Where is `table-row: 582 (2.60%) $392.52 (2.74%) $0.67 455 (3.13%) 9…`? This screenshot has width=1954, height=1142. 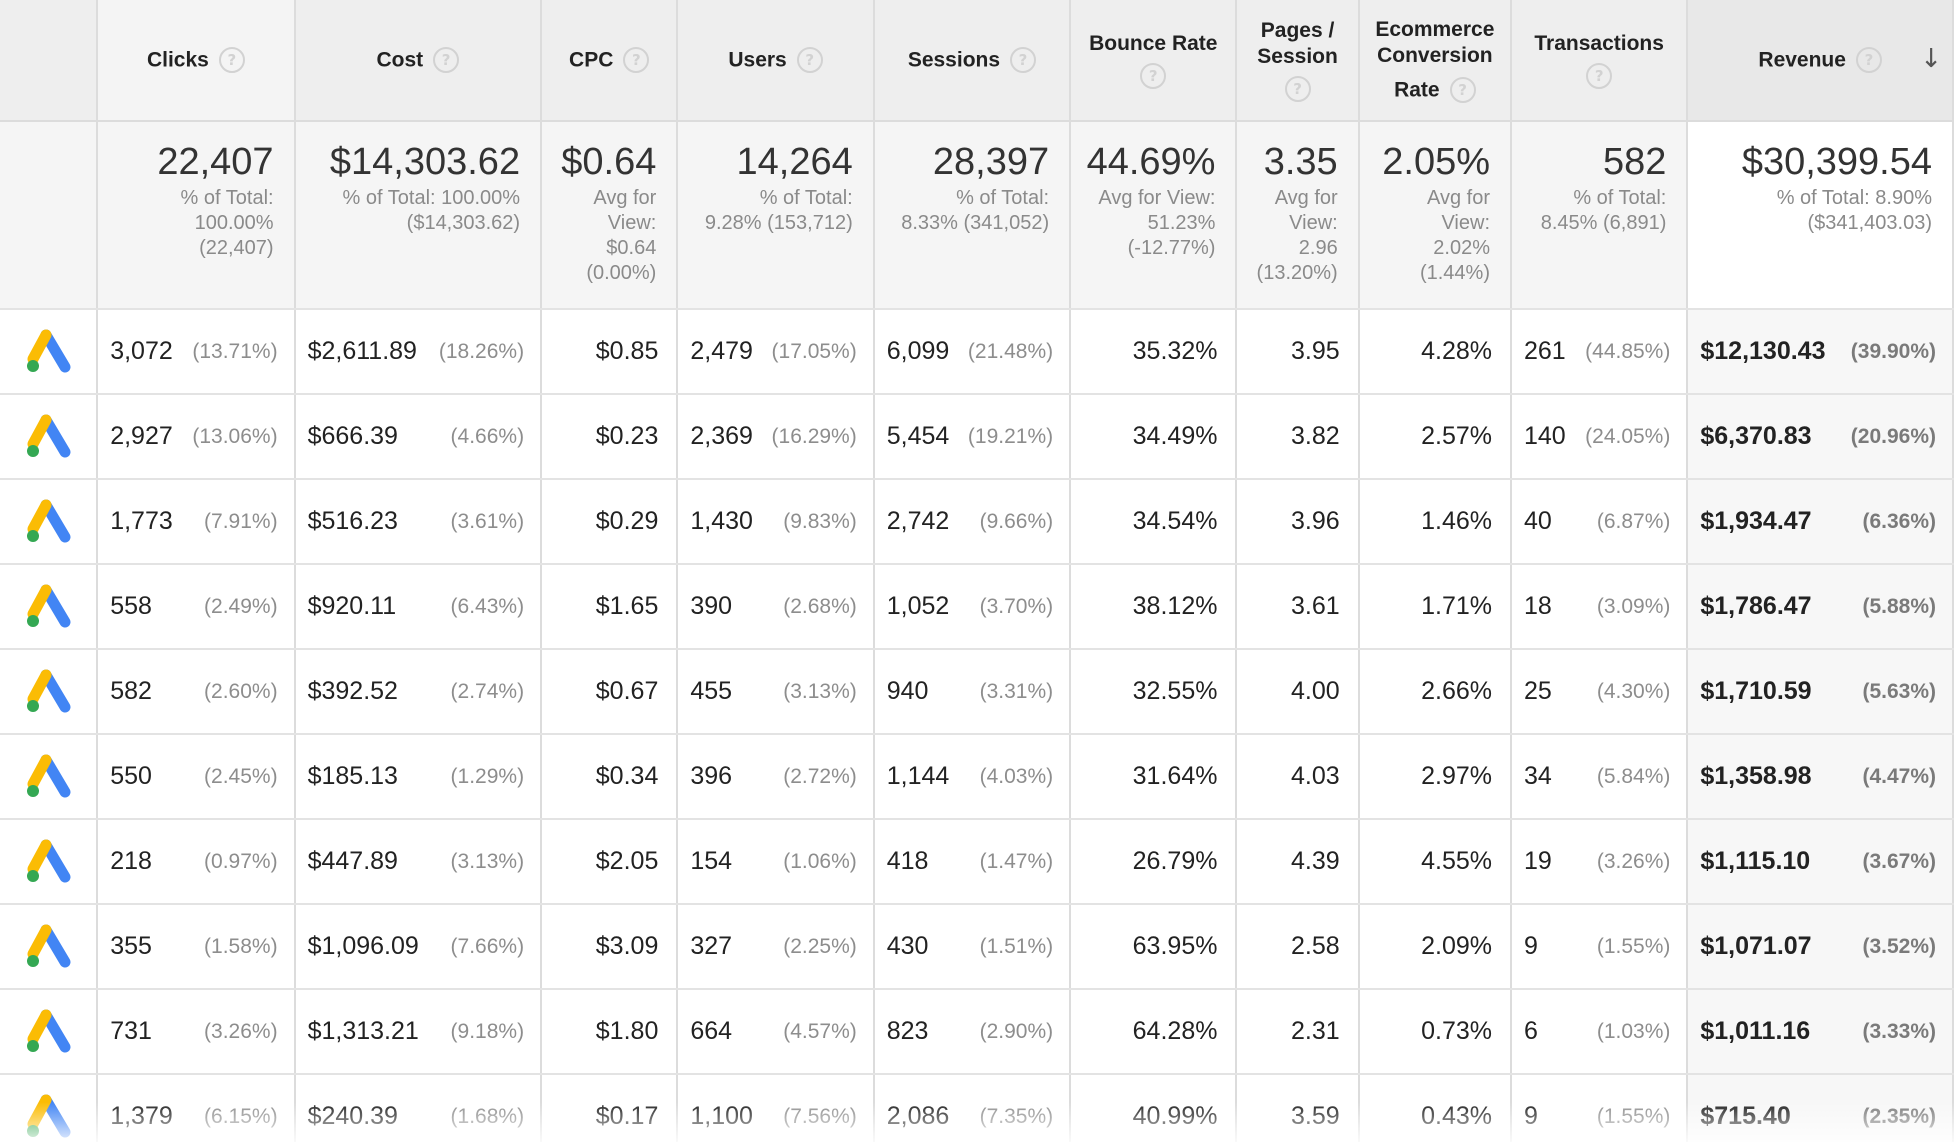 table-row: 582 (2.60%) $392.52 (2.74%) $0.67 455 (3.13%) 9… is located at coordinates (977, 692).